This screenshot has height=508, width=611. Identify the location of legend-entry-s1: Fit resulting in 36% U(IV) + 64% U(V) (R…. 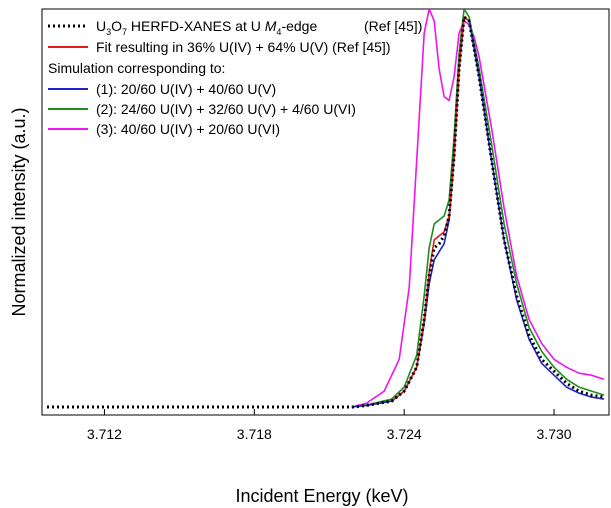
(219, 47).